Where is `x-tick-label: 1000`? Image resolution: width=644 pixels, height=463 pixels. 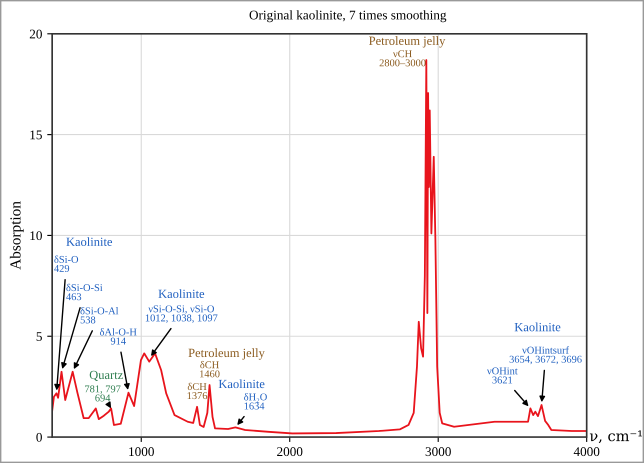 x-tick-label: 1000 is located at coordinates (141, 451).